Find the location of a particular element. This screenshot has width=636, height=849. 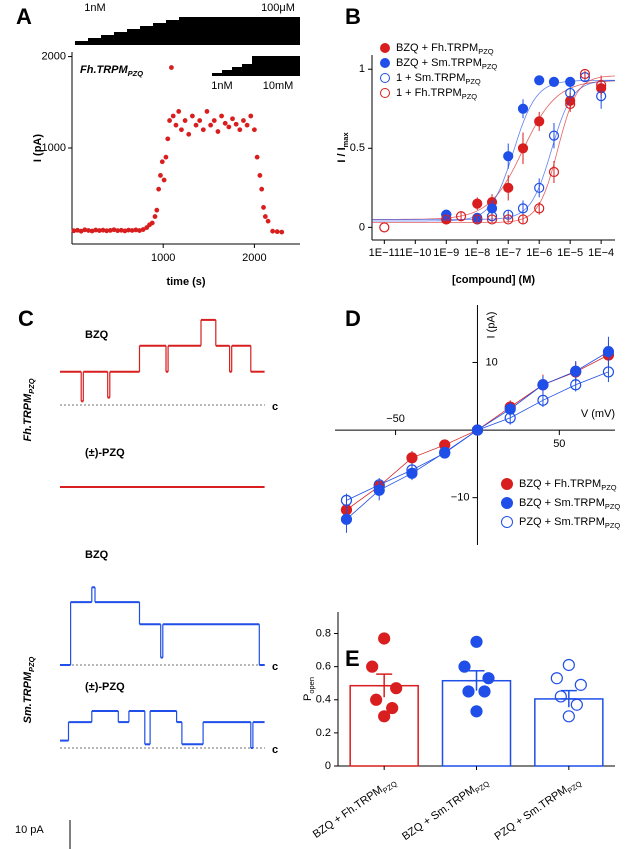

y-tick-label: 0 is located at coordinates (362, 227).